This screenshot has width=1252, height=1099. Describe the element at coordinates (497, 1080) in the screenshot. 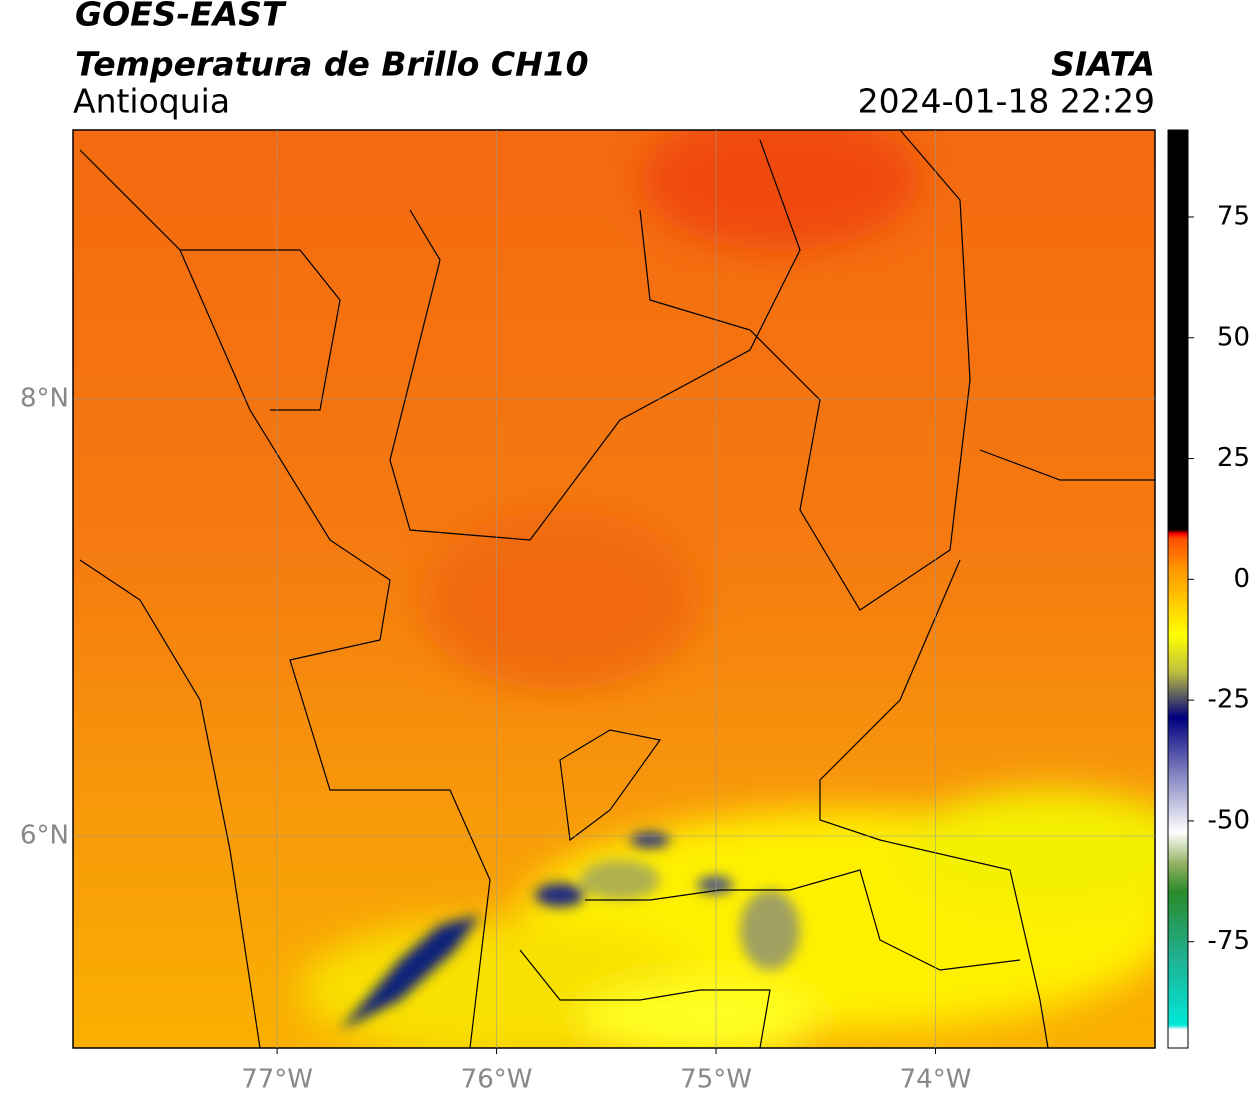

I see `x-tick-label: 76°W` at that location.